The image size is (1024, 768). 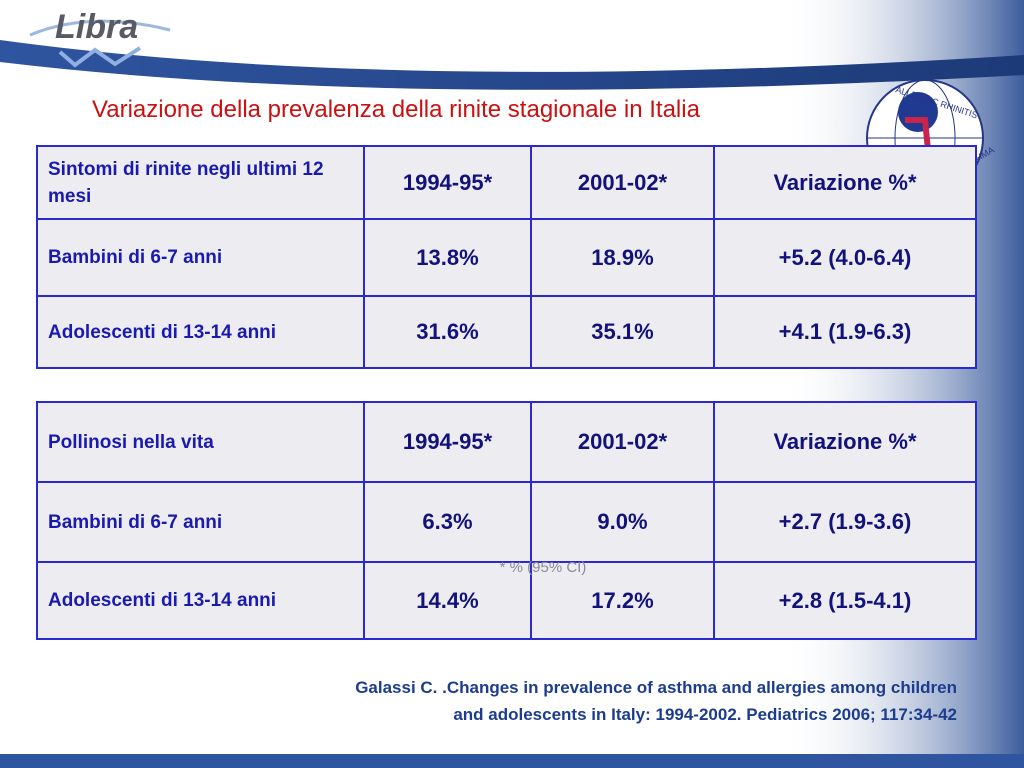 I want to click on cell: +2.7 (1.9-3.6), so click(x=845, y=522).